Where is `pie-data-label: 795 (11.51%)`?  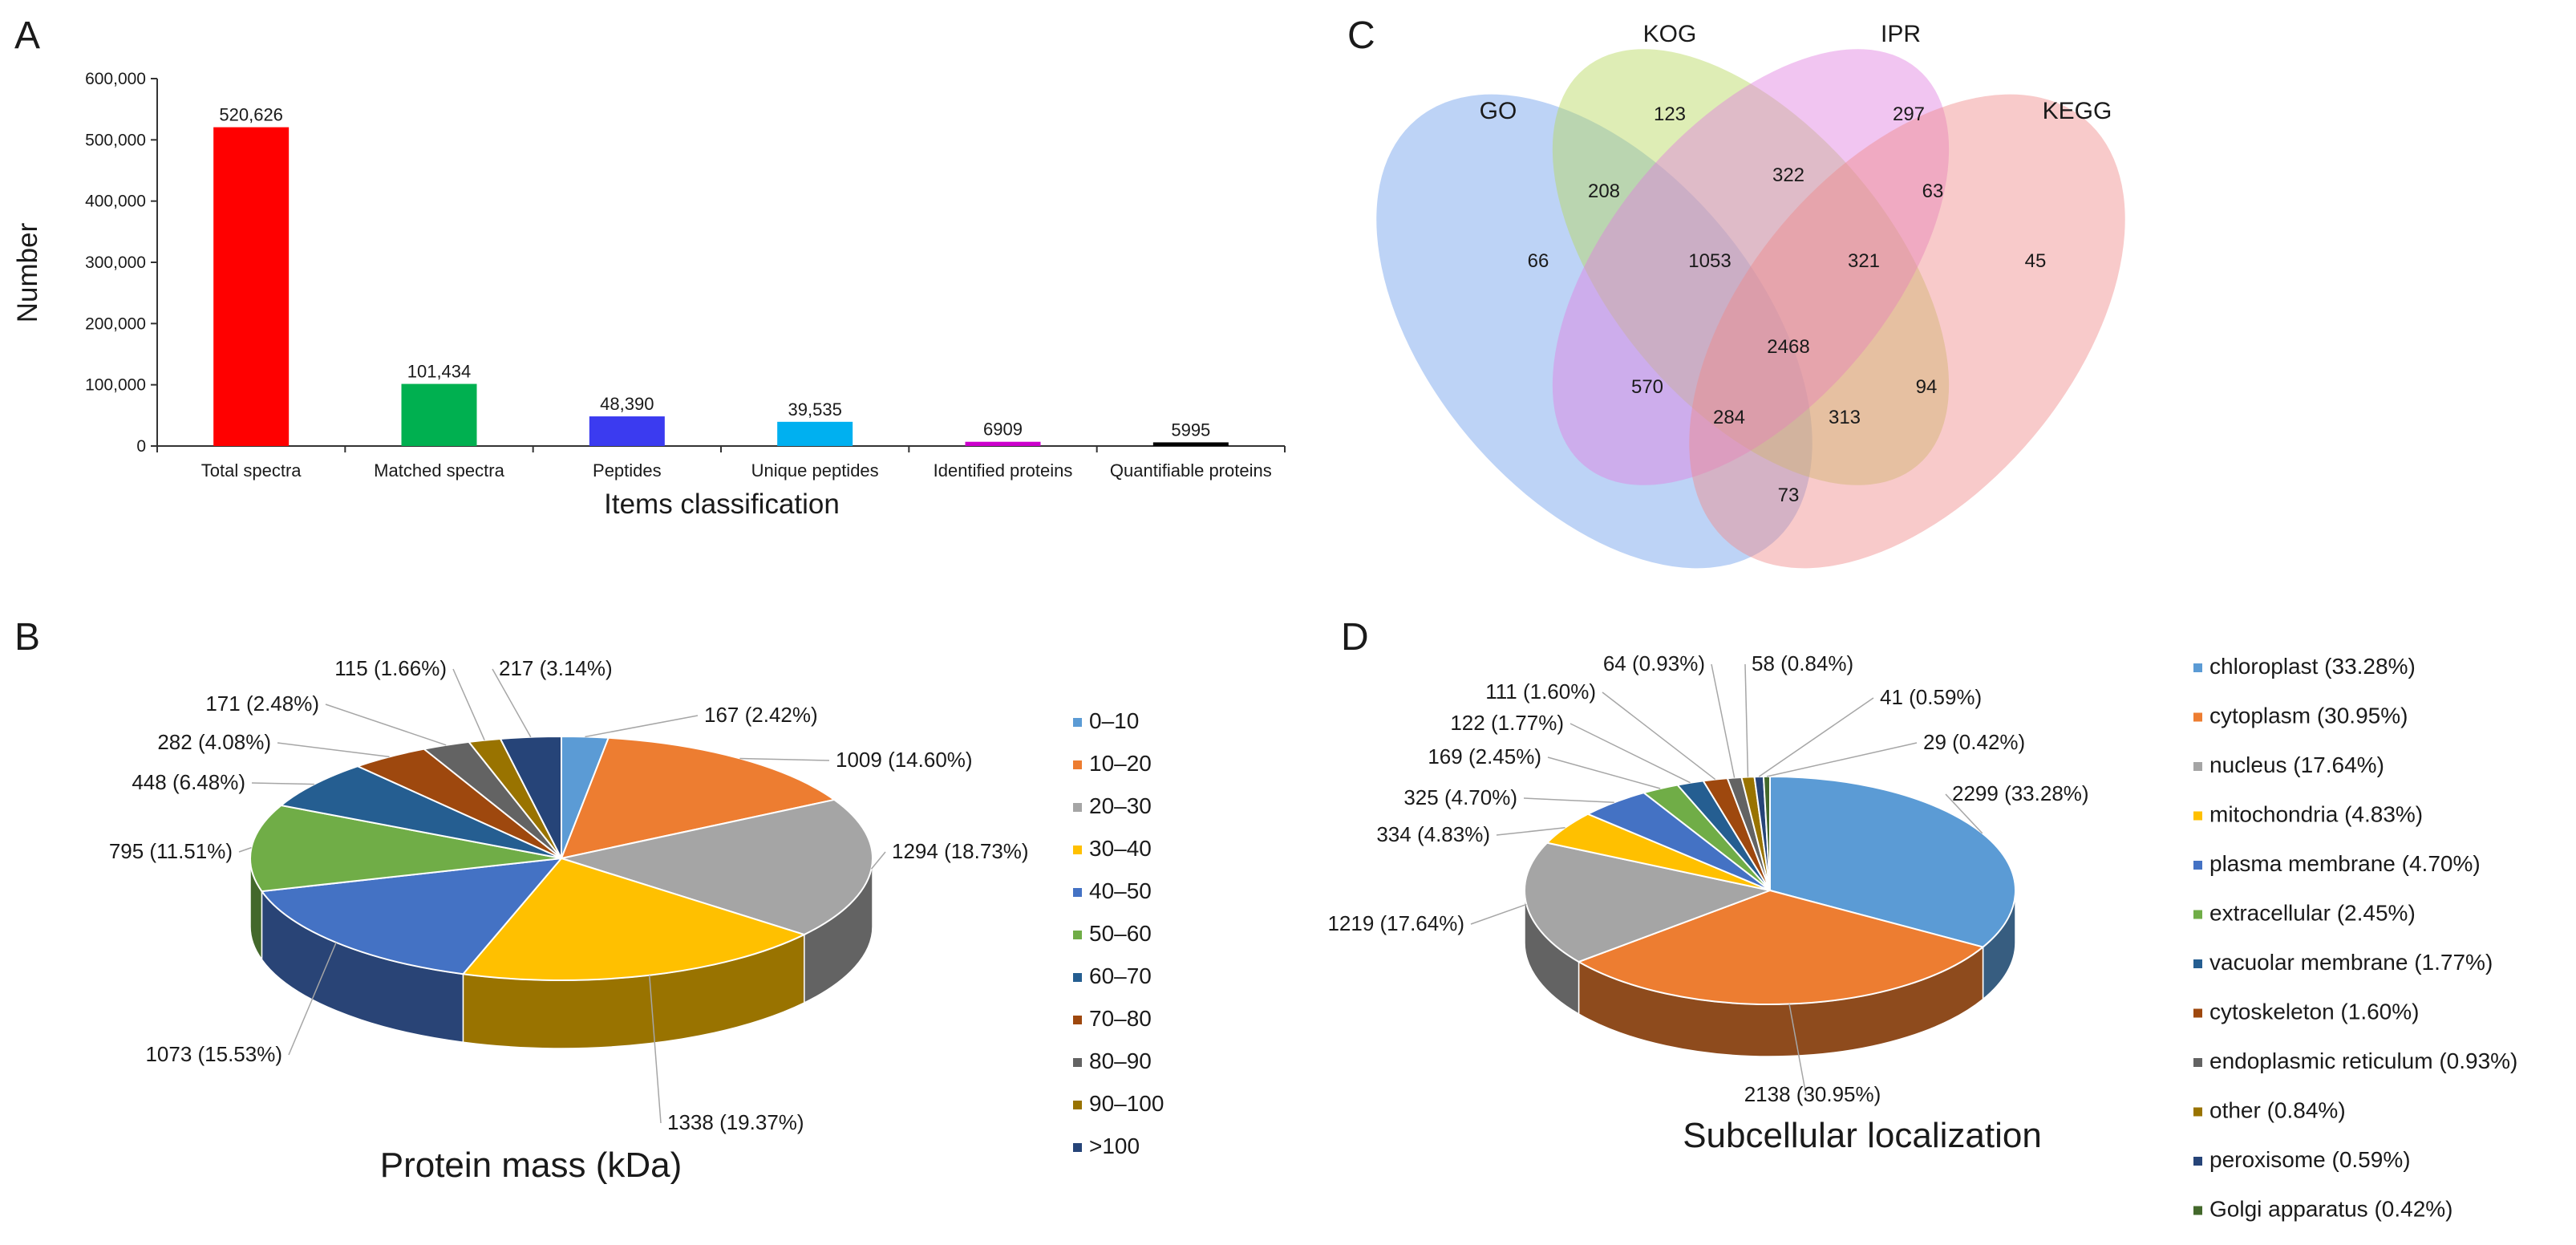 pie-data-label: 795 (11.51%) is located at coordinates (171, 851).